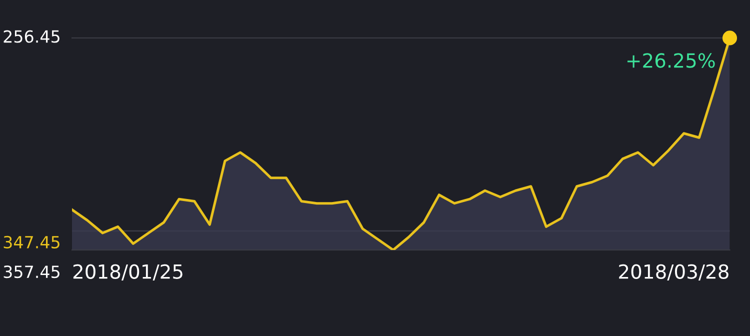  What do you see at coordinates (32, 272) in the screenshot?
I see `text: 357.45` at bounding box center [32, 272].